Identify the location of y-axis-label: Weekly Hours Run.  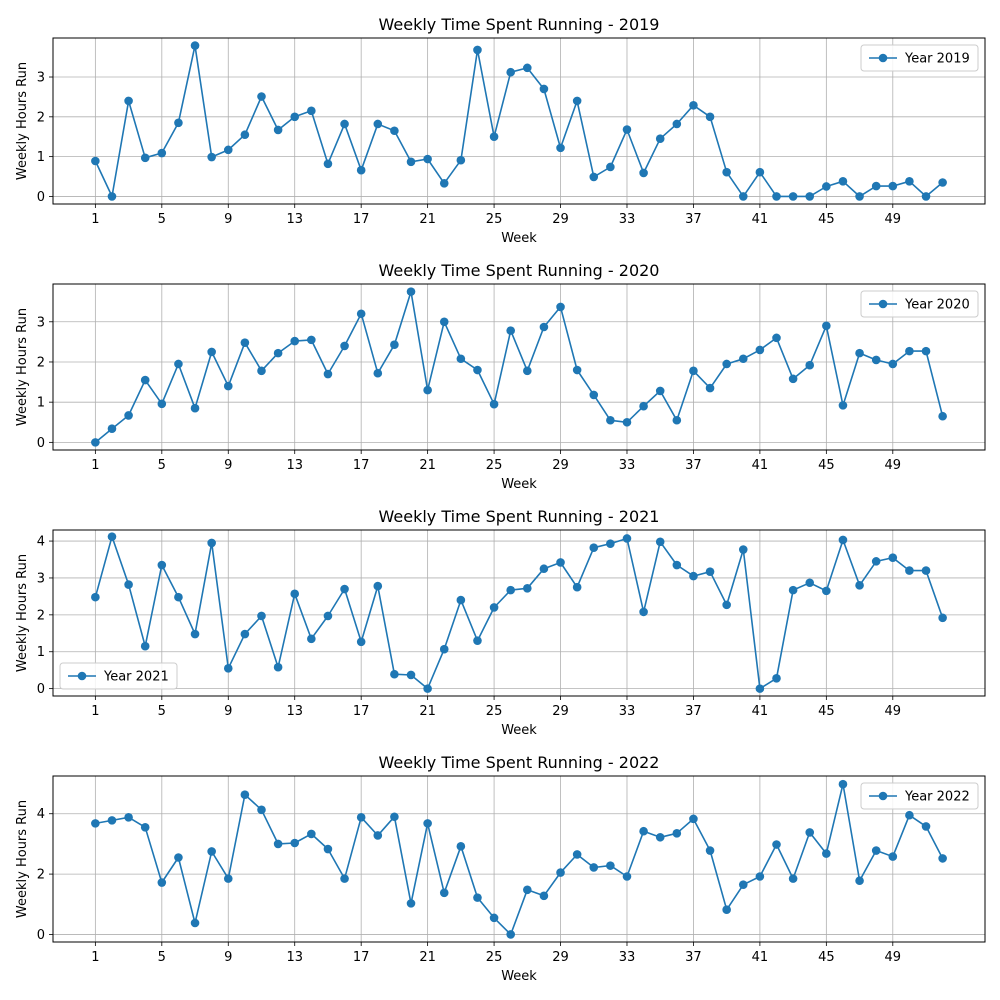
(22, 613).